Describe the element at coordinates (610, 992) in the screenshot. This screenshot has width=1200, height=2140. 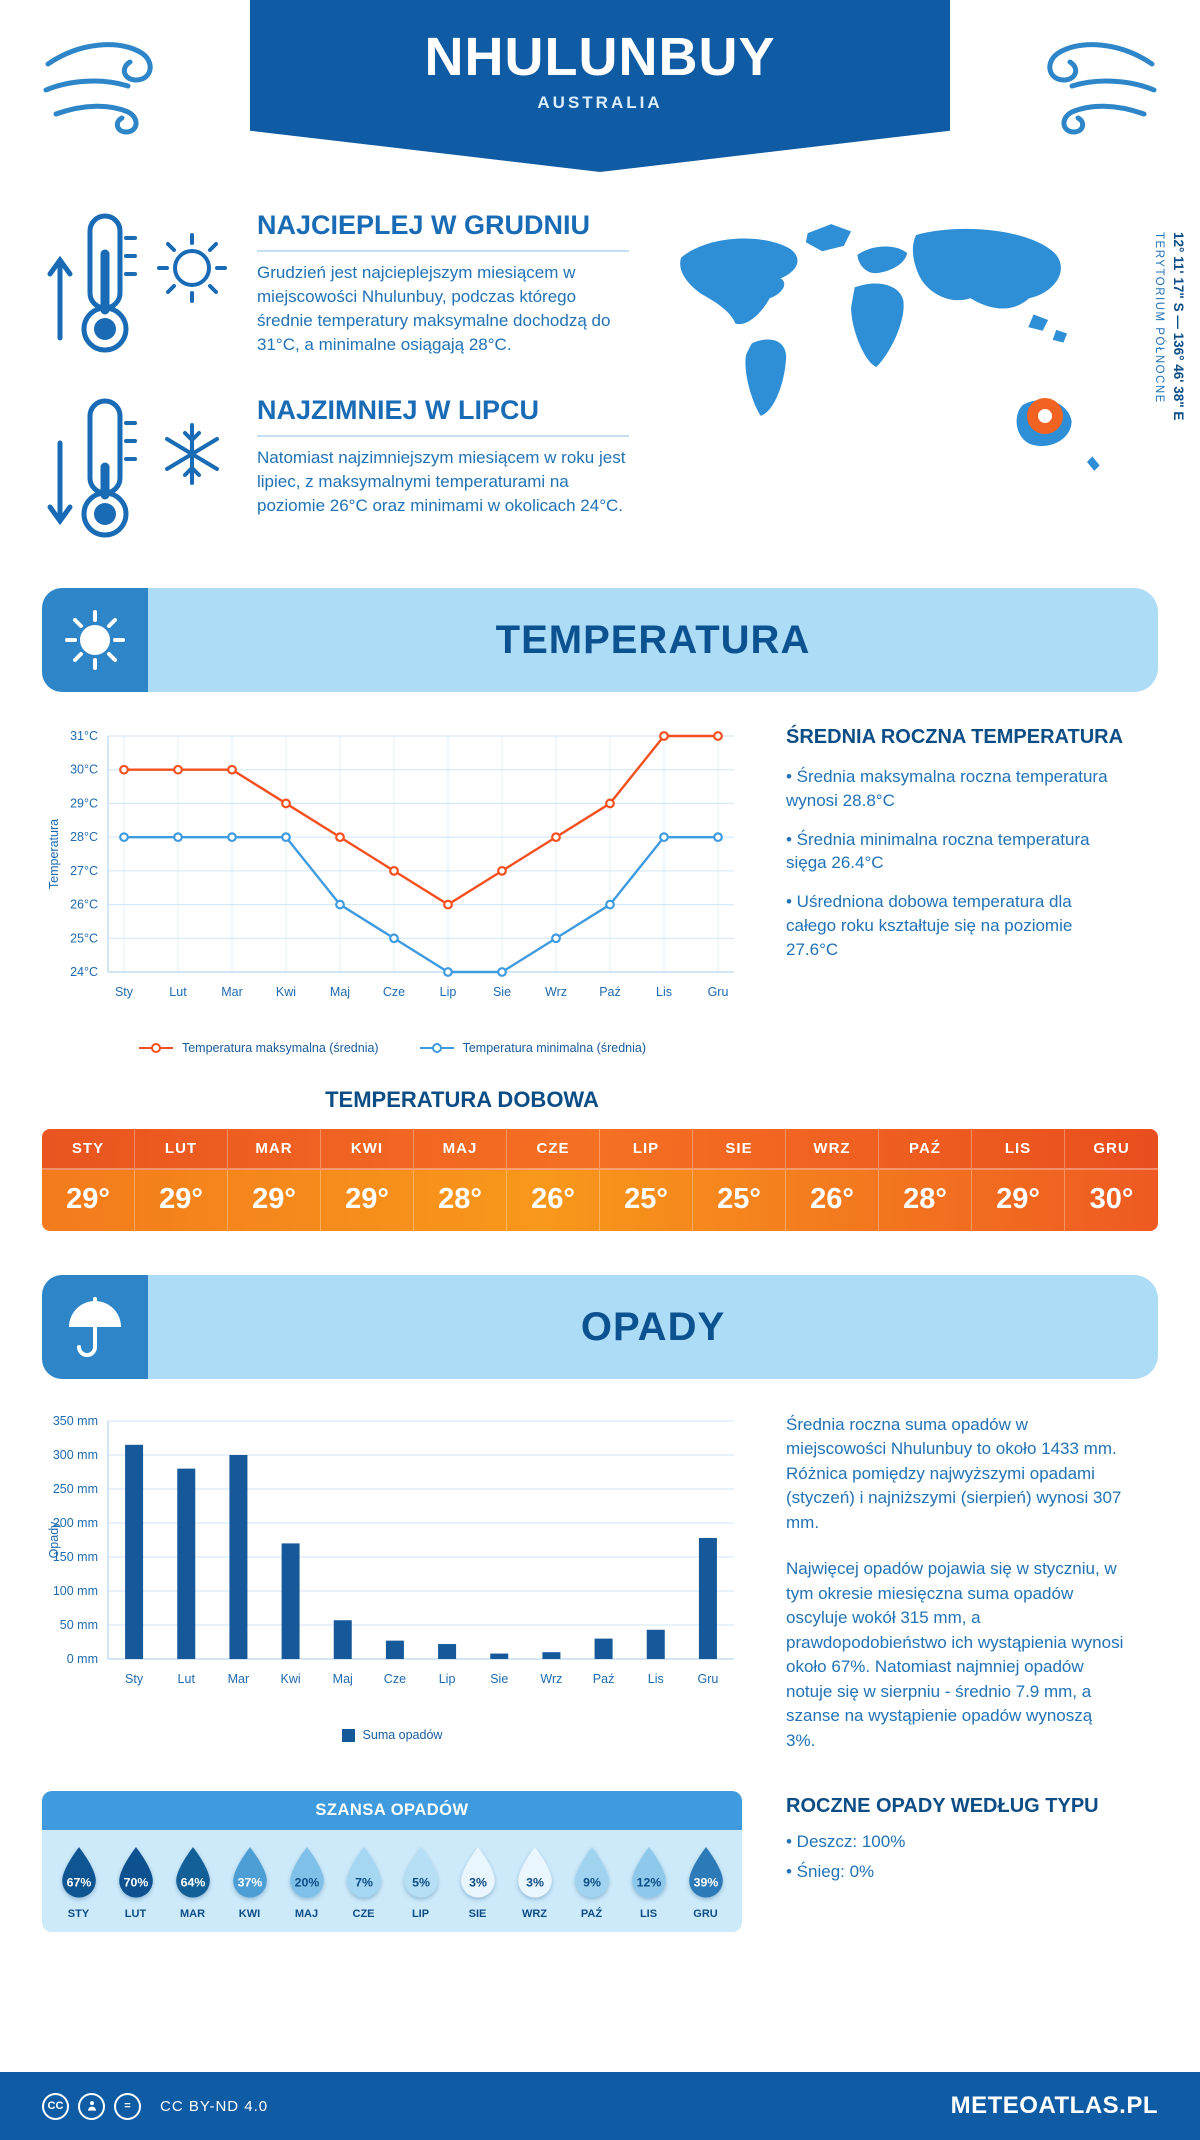
I see `svg-text: Paź` at that location.